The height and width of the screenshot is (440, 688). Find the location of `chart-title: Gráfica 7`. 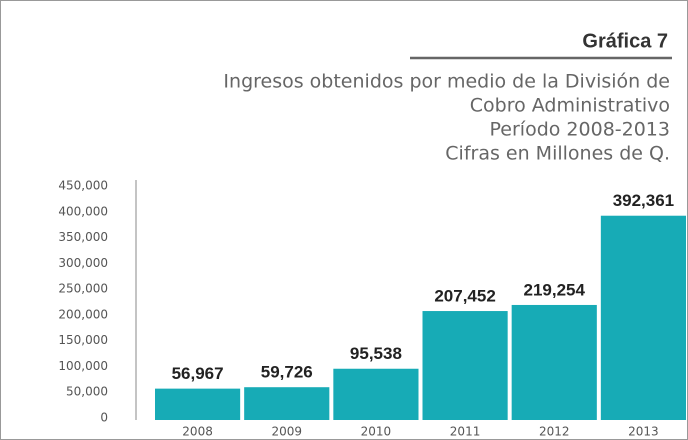

chart-title: Gráfica 7 is located at coordinates (625, 41).